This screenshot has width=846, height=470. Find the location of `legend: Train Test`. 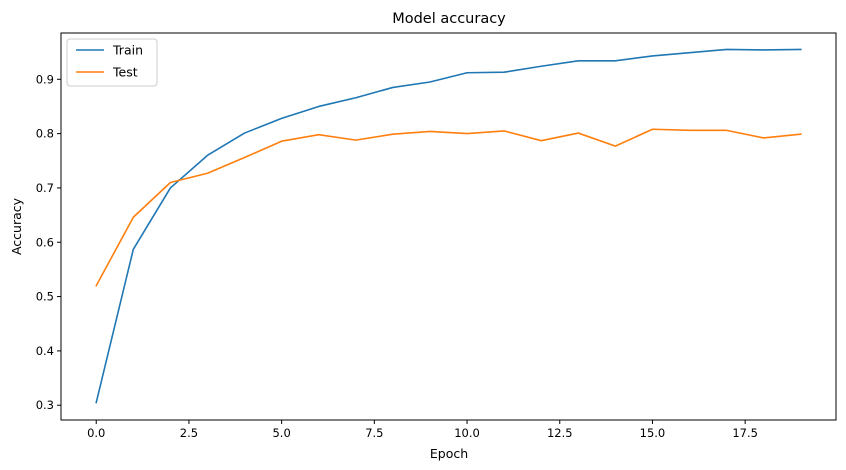

legend: Train Test is located at coordinates (112, 62).